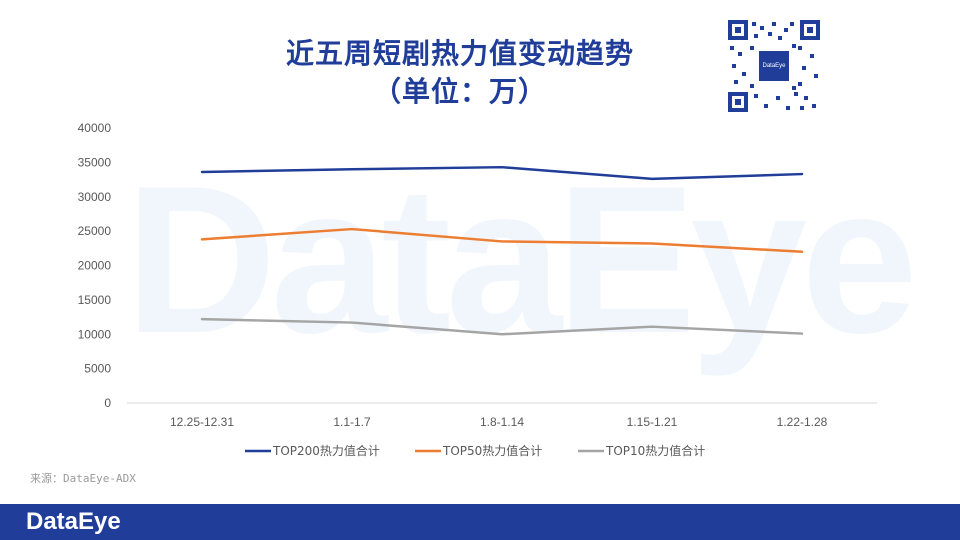  I want to click on y-tick-label: 10000, so click(95, 334).